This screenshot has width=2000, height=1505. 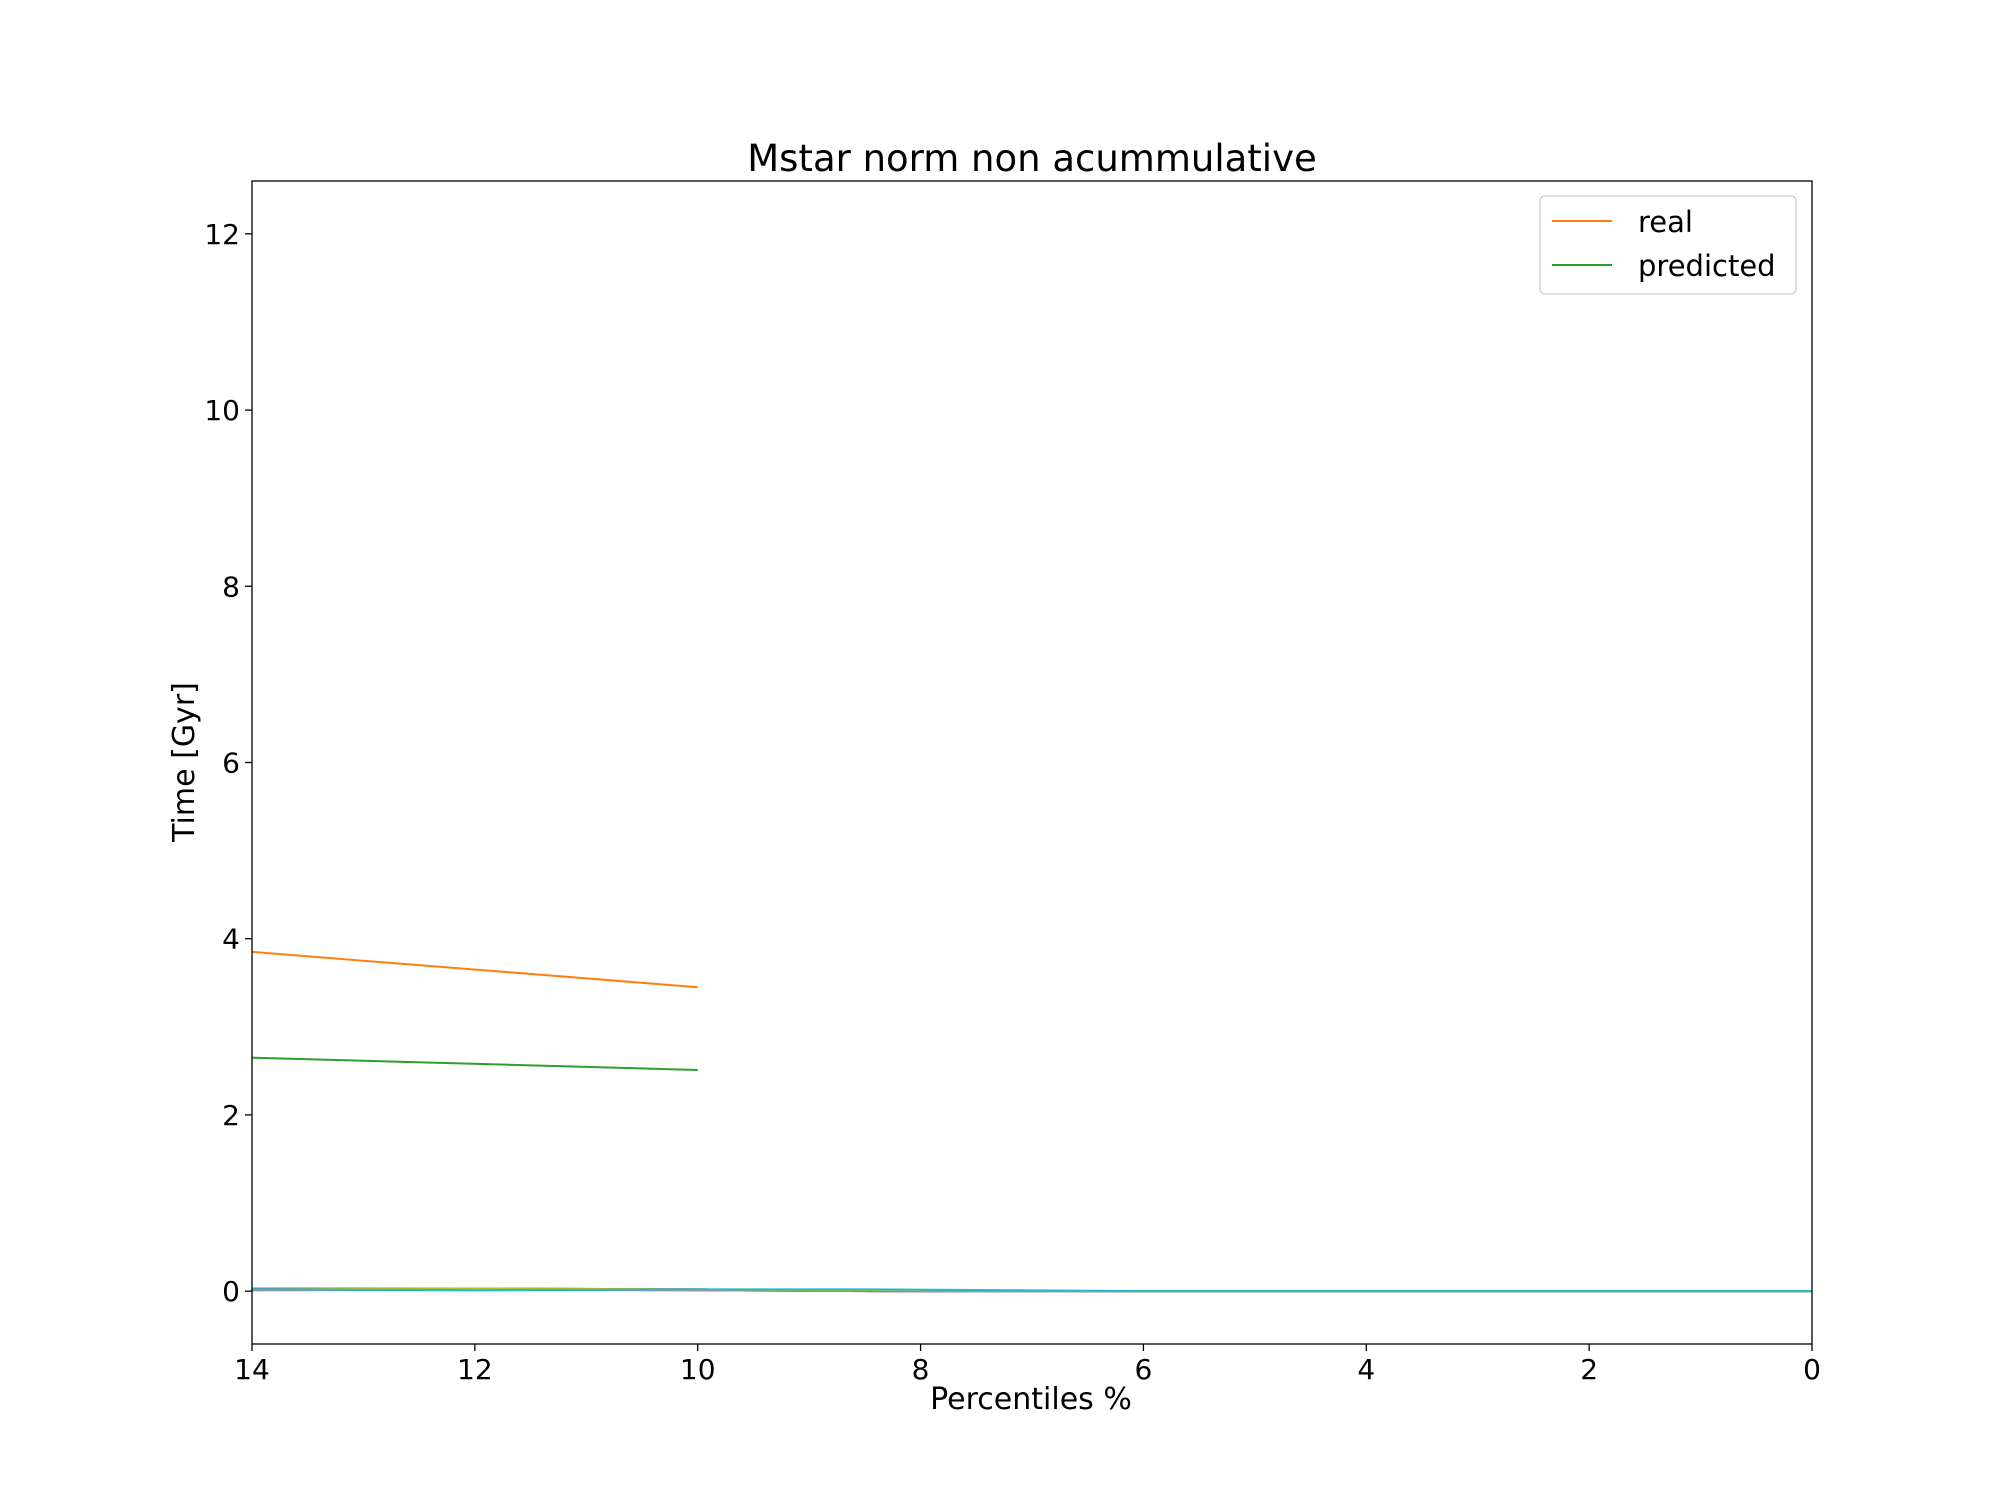 What do you see at coordinates (1144, 1369) in the screenshot?
I see `x-tick-label: 6` at bounding box center [1144, 1369].